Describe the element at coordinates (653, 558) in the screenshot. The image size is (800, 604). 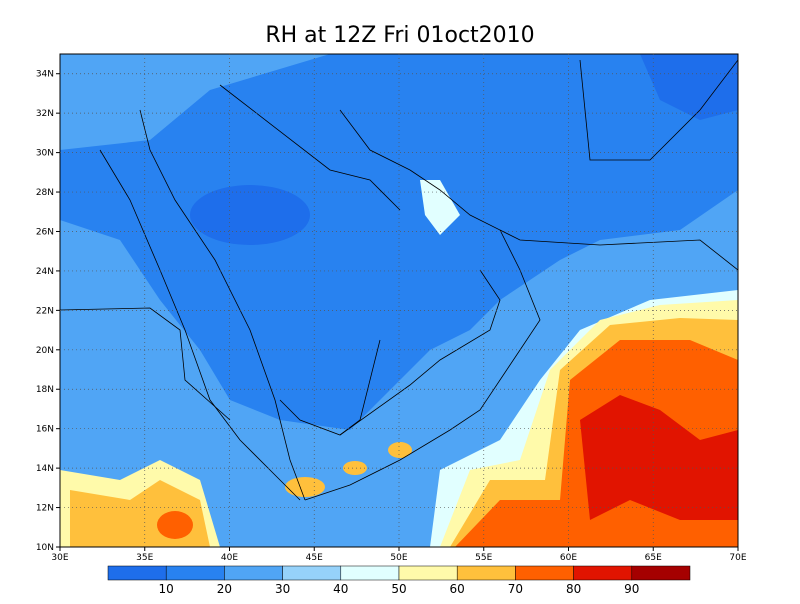
I see `lon-label: 65E` at that location.